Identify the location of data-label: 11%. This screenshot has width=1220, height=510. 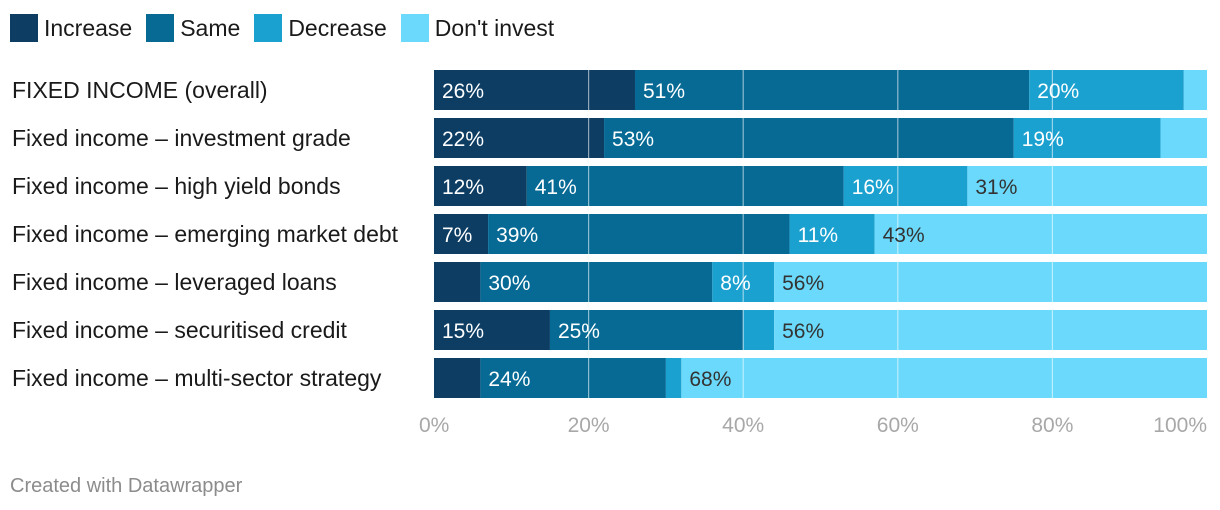
(818, 235).